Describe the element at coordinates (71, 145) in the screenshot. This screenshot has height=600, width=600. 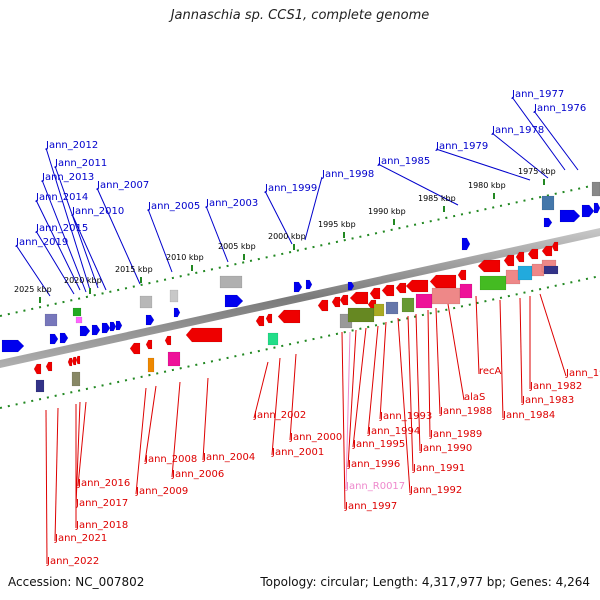
I see `gene-label: Jann_2012` at that location.